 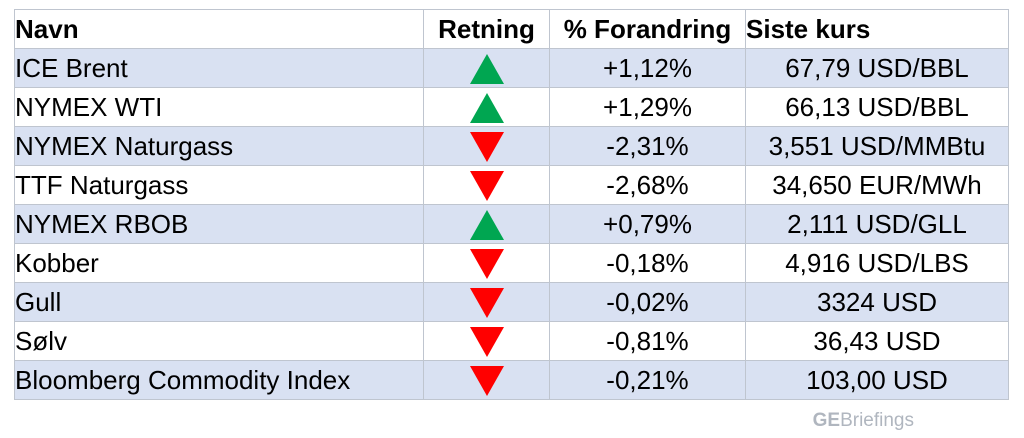 What do you see at coordinates (877, 420) in the screenshot?
I see `watermark-rest: Briefings` at bounding box center [877, 420].